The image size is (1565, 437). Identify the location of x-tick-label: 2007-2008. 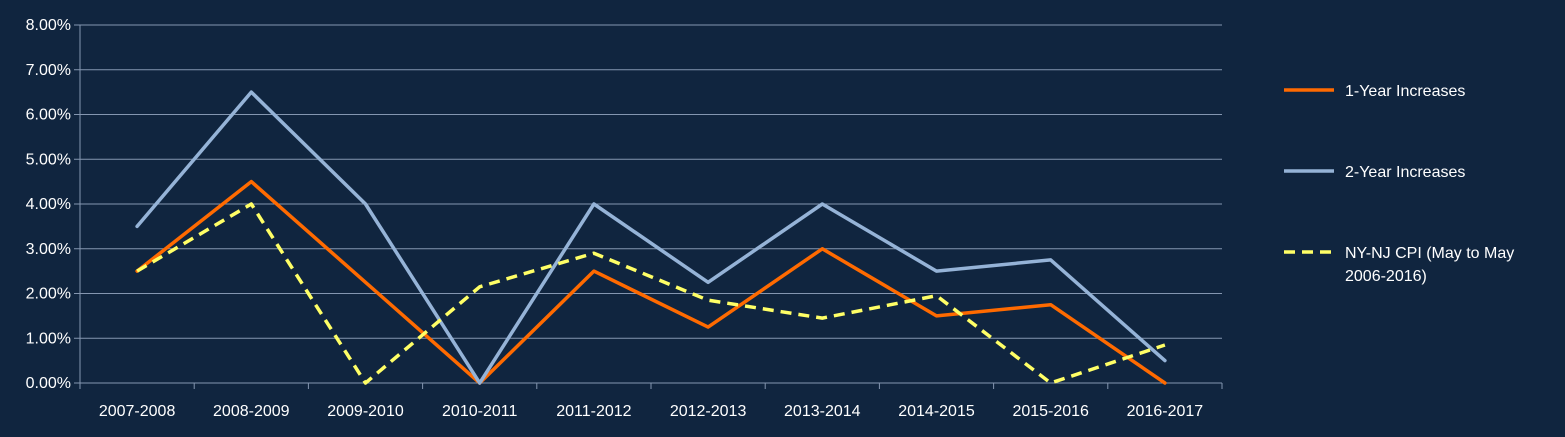
(137, 411).